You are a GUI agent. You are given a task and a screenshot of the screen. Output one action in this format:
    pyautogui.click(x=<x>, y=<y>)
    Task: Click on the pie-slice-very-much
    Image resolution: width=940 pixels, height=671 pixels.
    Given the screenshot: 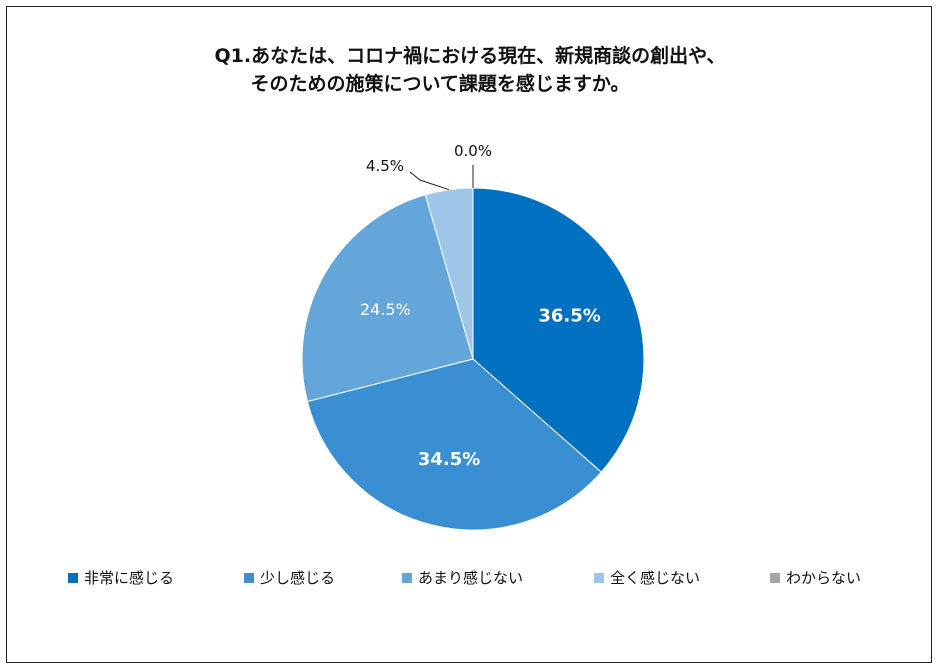 What is the action you would take?
    pyautogui.click(x=558, y=330)
    